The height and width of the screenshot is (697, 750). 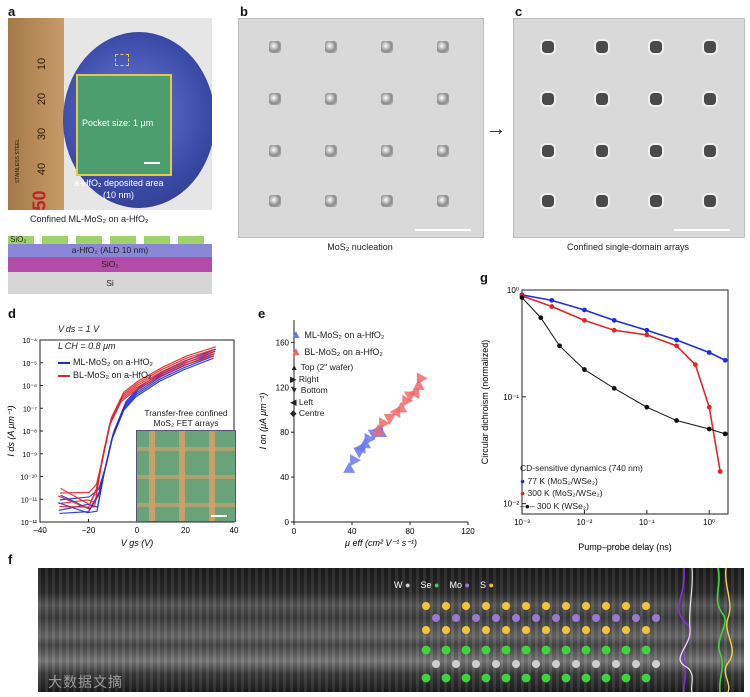 I want to click on chart-e-point, so click(x=378, y=429).